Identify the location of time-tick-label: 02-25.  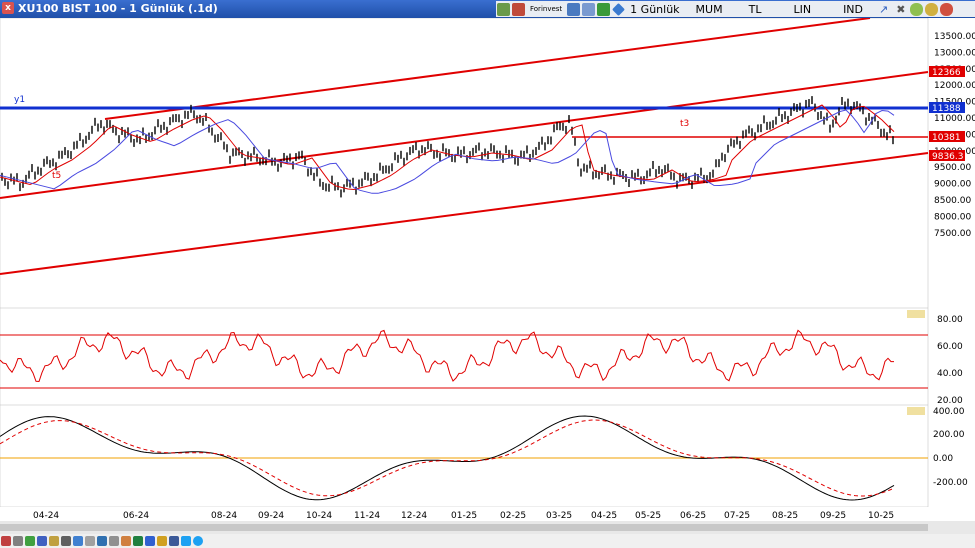
(513, 516).